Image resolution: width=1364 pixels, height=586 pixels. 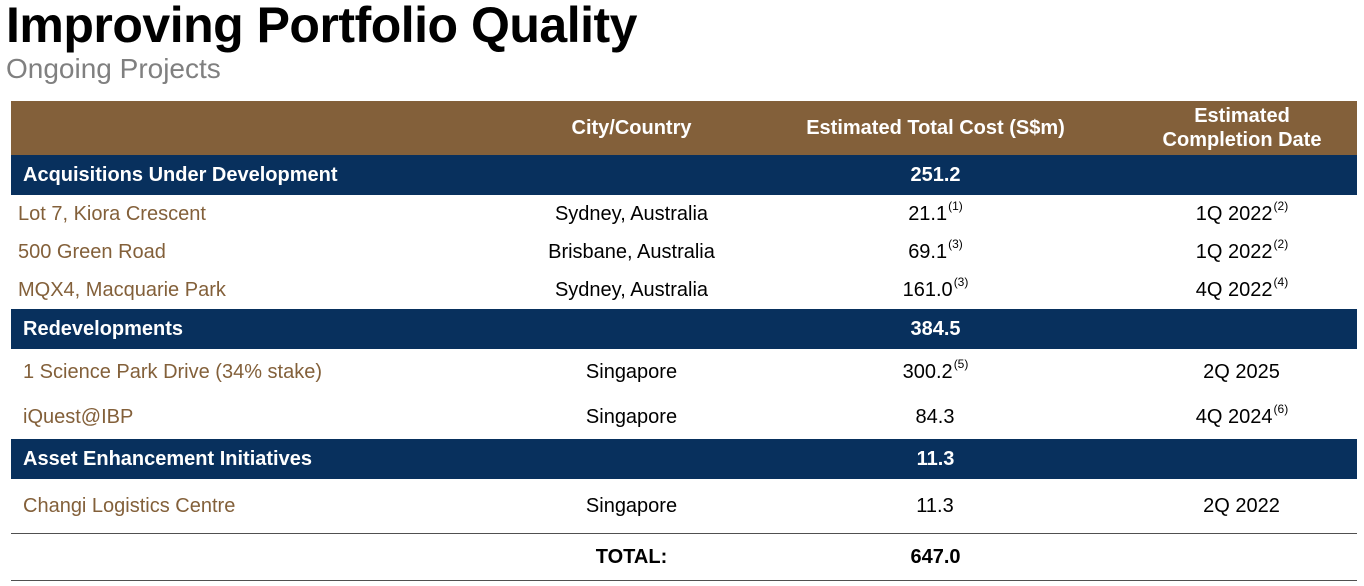 I want to click on footnote-ref: (6), so click(x=1281, y=409).